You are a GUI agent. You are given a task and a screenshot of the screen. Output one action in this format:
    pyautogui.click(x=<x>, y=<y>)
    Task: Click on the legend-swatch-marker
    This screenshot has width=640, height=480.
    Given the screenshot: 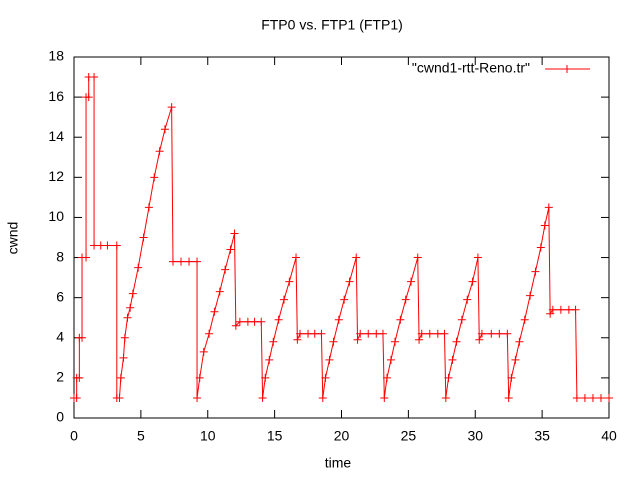 What is the action you would take?
    pyautogui.click(x=567, y=69)
    